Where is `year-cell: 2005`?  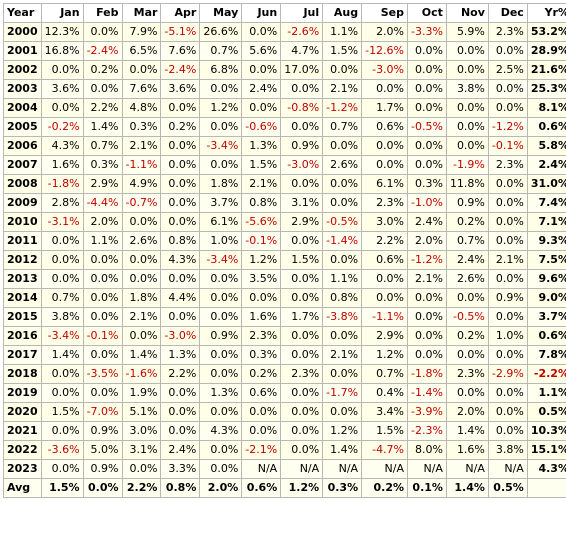
year-cell: 2005 is located at coordinates (22, 127).